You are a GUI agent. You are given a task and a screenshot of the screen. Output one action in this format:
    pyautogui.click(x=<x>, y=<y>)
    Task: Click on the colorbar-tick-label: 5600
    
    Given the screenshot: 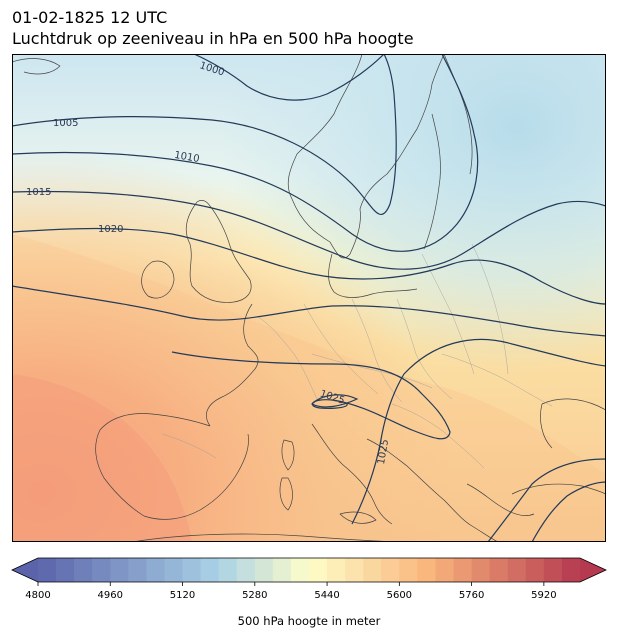 What is the action you would take?
    pyautogui.click(x=399, y=595)
    